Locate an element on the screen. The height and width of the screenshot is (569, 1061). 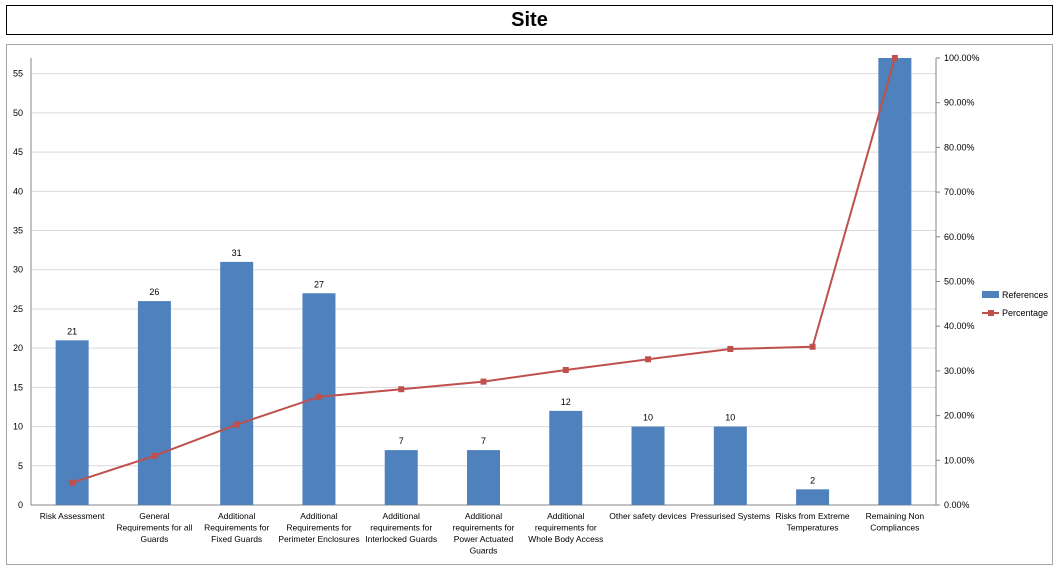
category-label-line: Whole Body Access is located at coordinates (565, 539).